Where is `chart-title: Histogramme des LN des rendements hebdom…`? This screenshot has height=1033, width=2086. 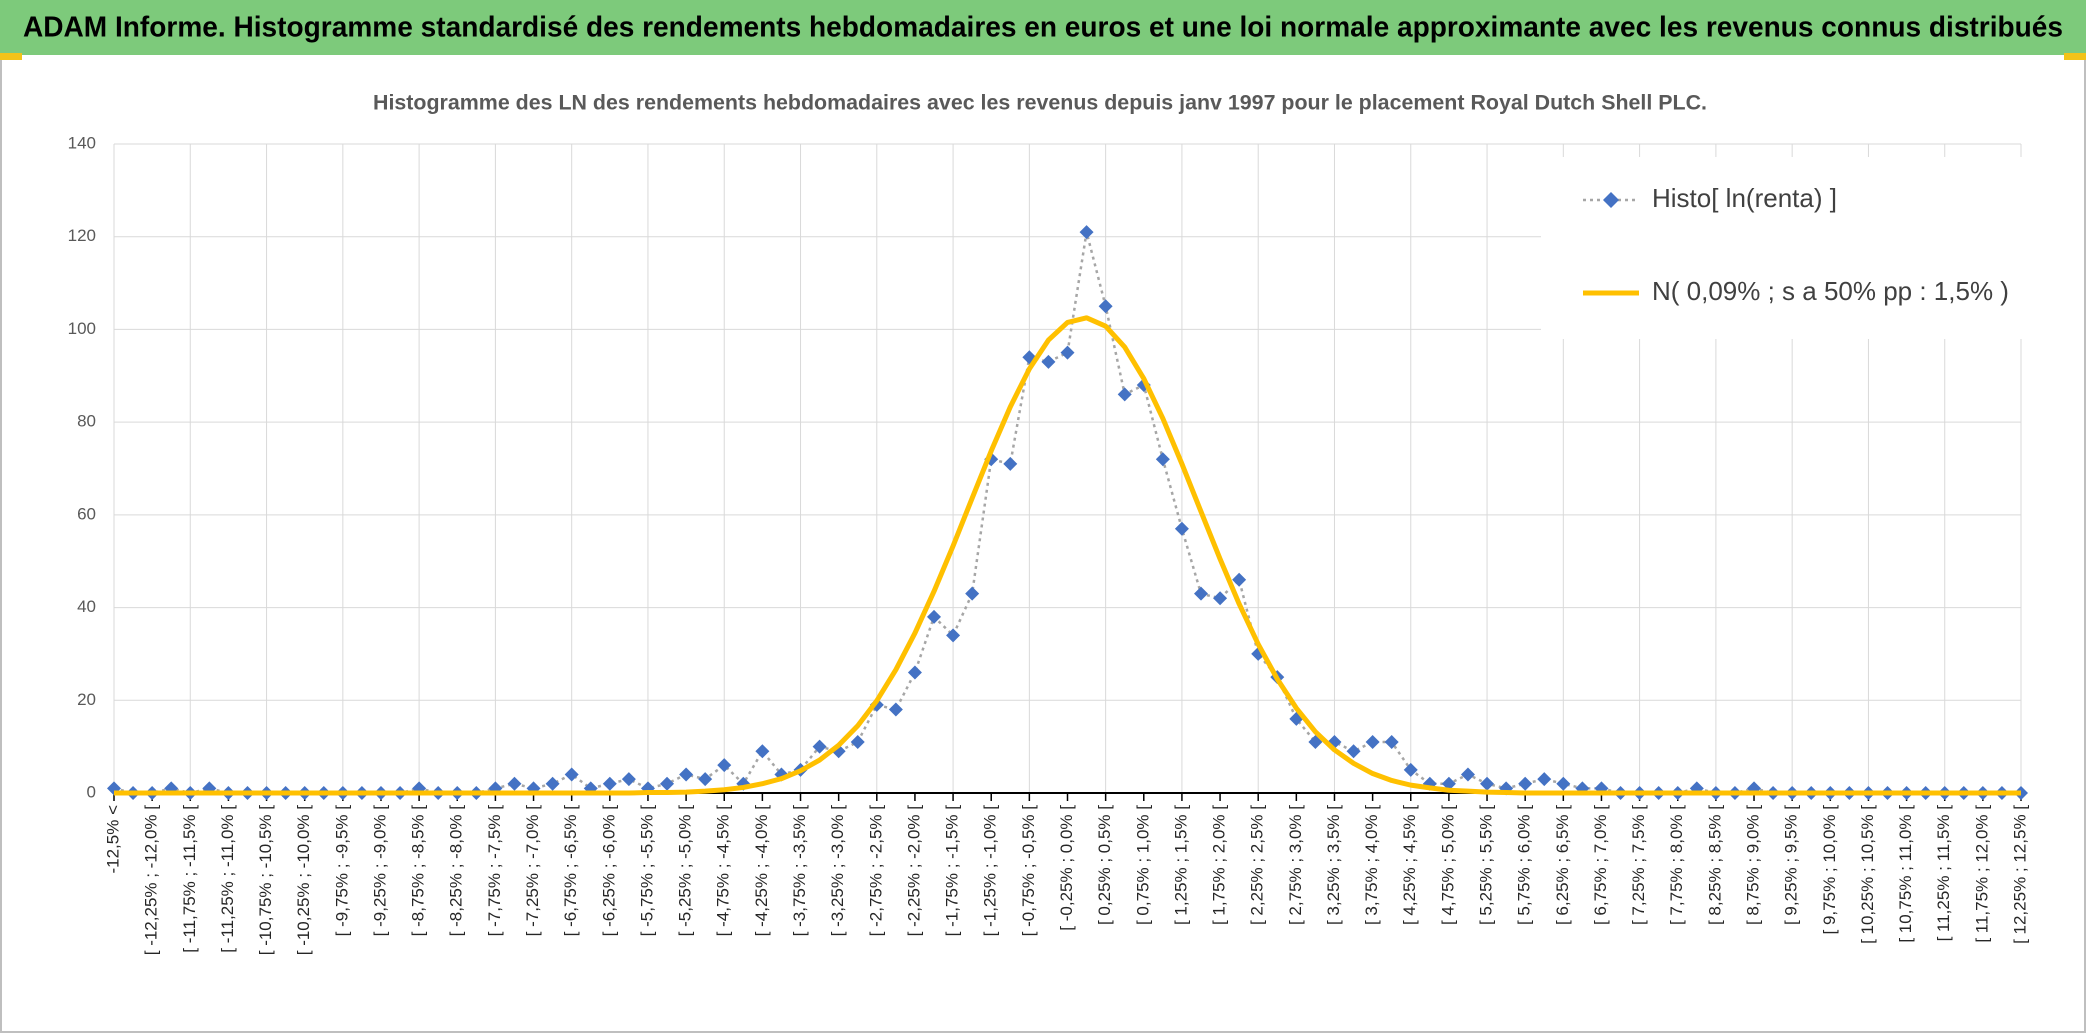 chart-title: Histogramme des LN des rendements hebdom… is located at coordinates (1040, 103).